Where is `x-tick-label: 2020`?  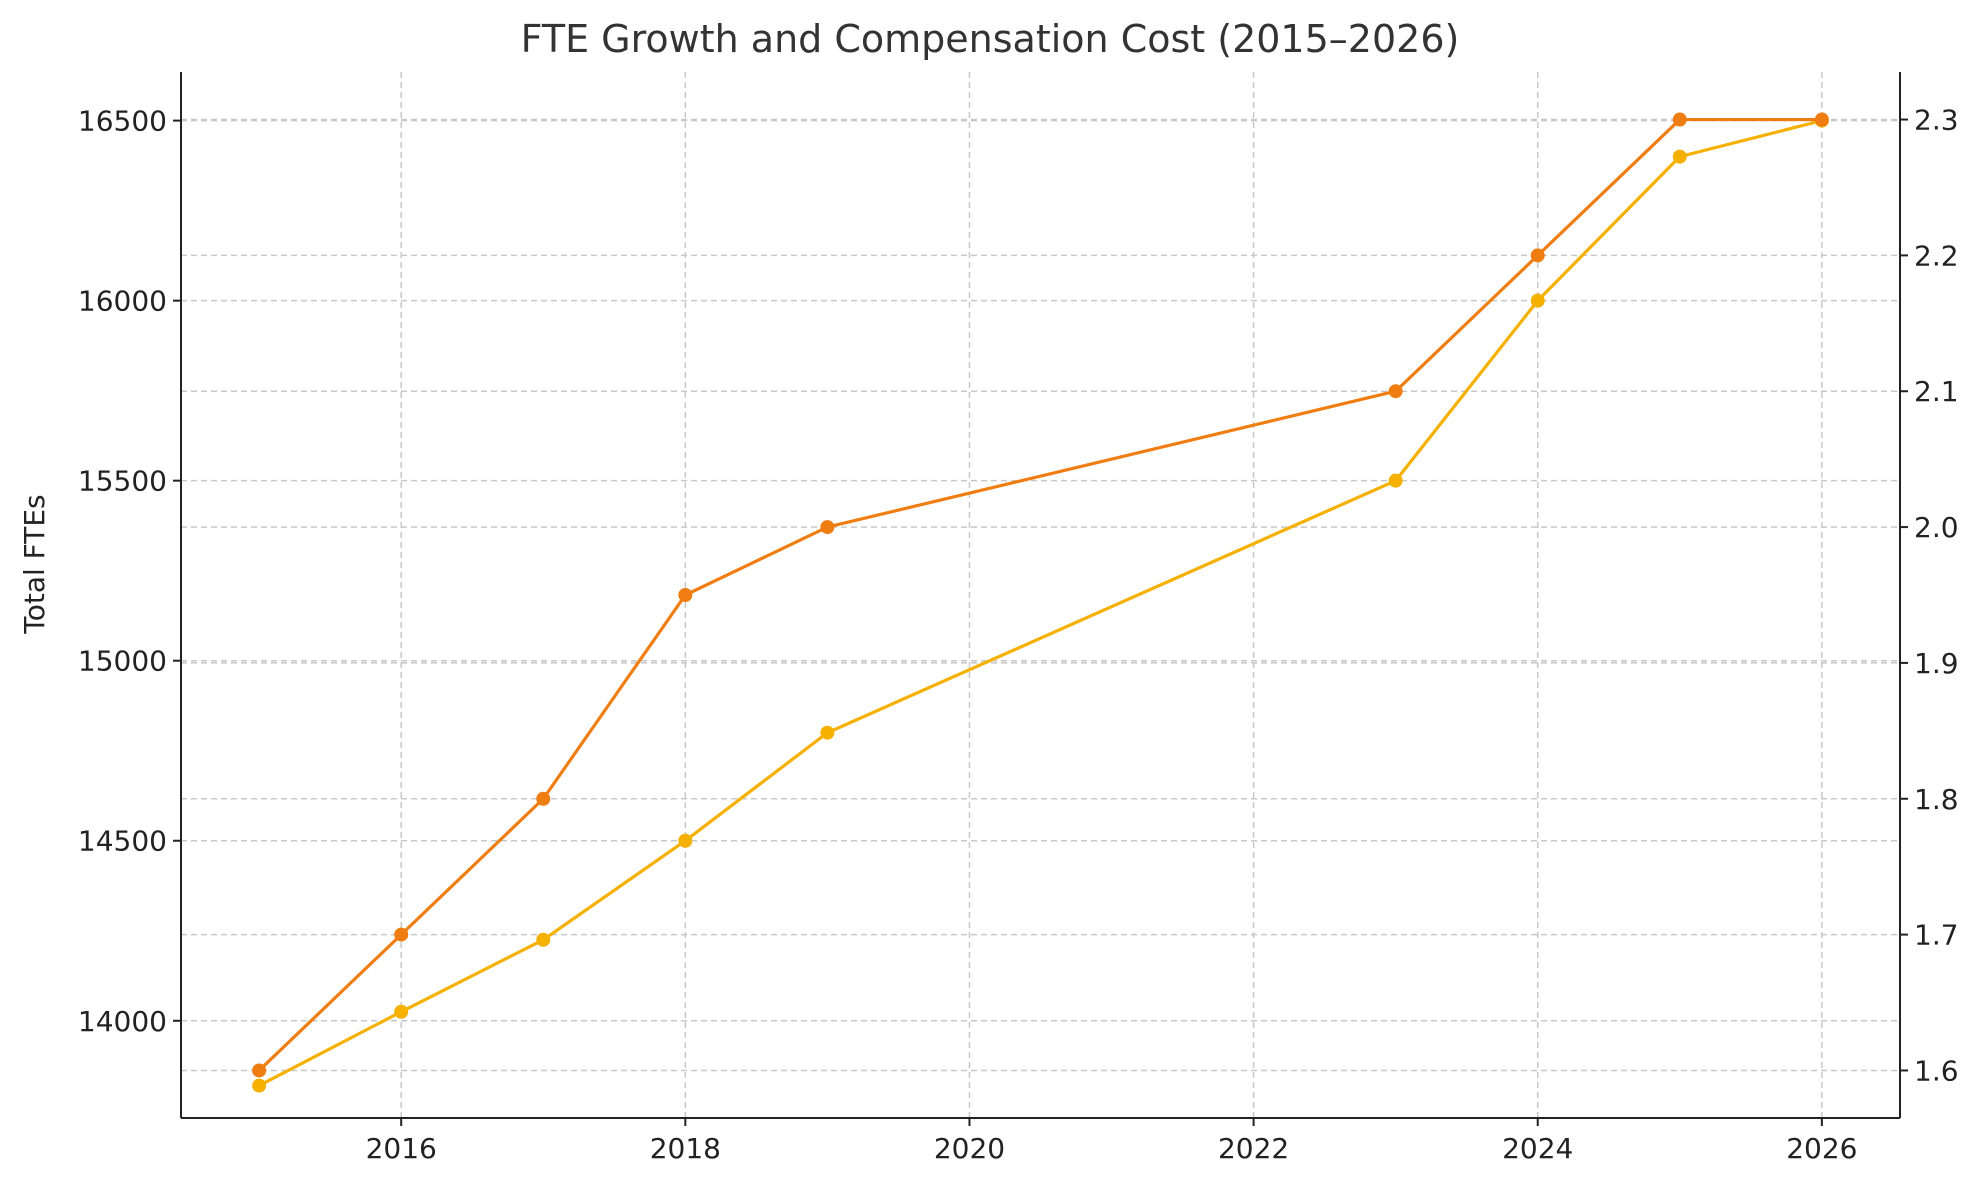
x-tick-label: 2020 is located at coordinates (969, 1148).